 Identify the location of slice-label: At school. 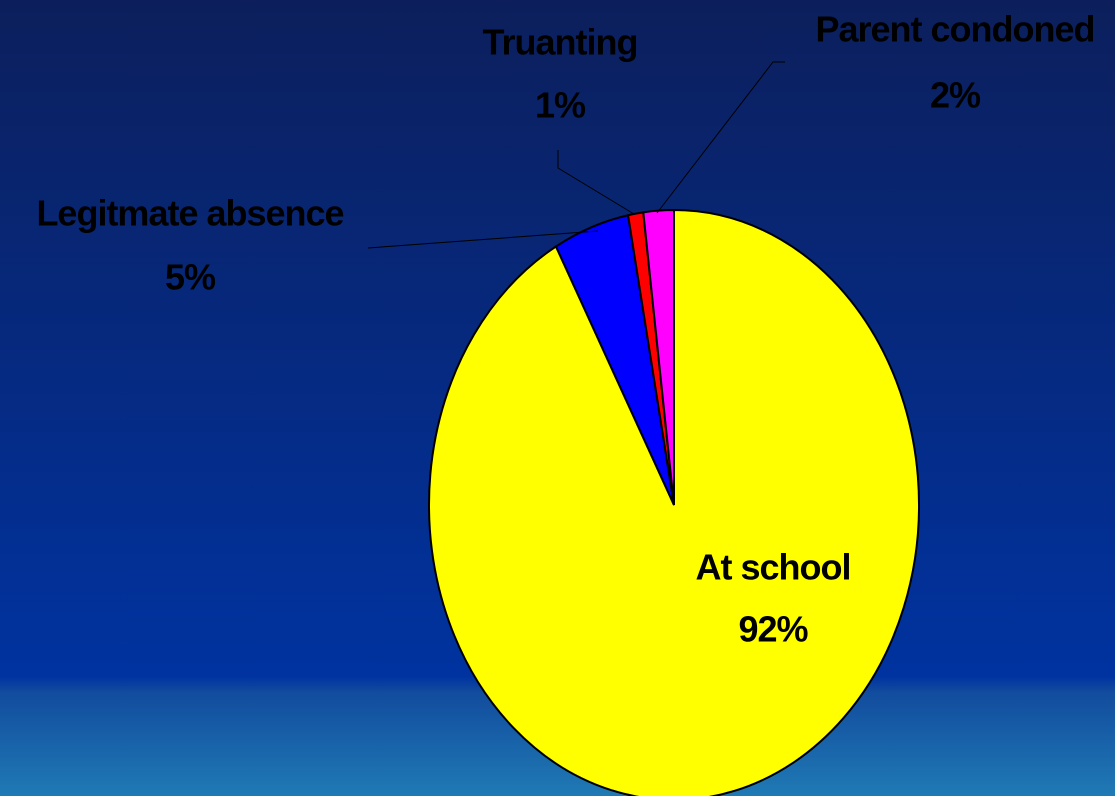
(772, 567).